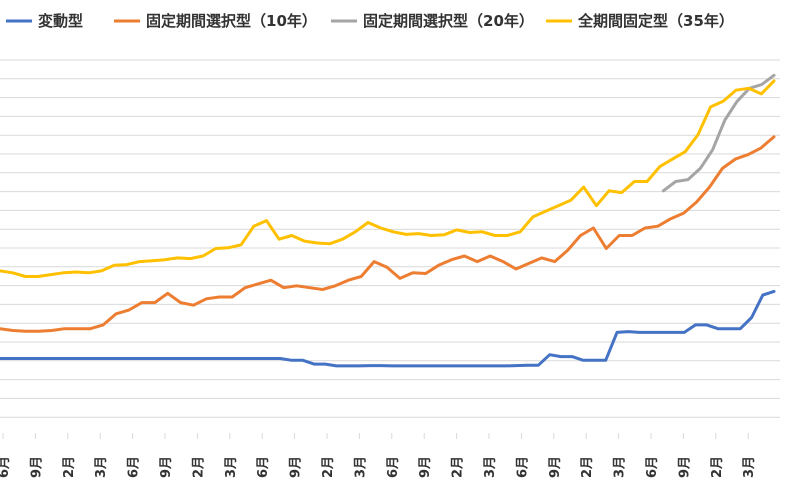 The image size is (787, 478). What do you see at coordinates (231, 21) in the screenshot?
I see `legend-label: 固定期間選択型（10年）` at bounding box center [231, 21].